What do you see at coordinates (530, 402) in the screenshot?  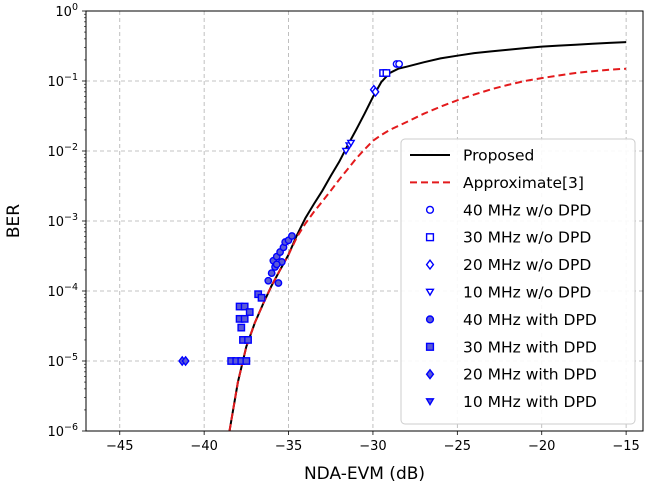 I see `legend-label: 10 MHz with DPD` at bounding box center [530, 402].